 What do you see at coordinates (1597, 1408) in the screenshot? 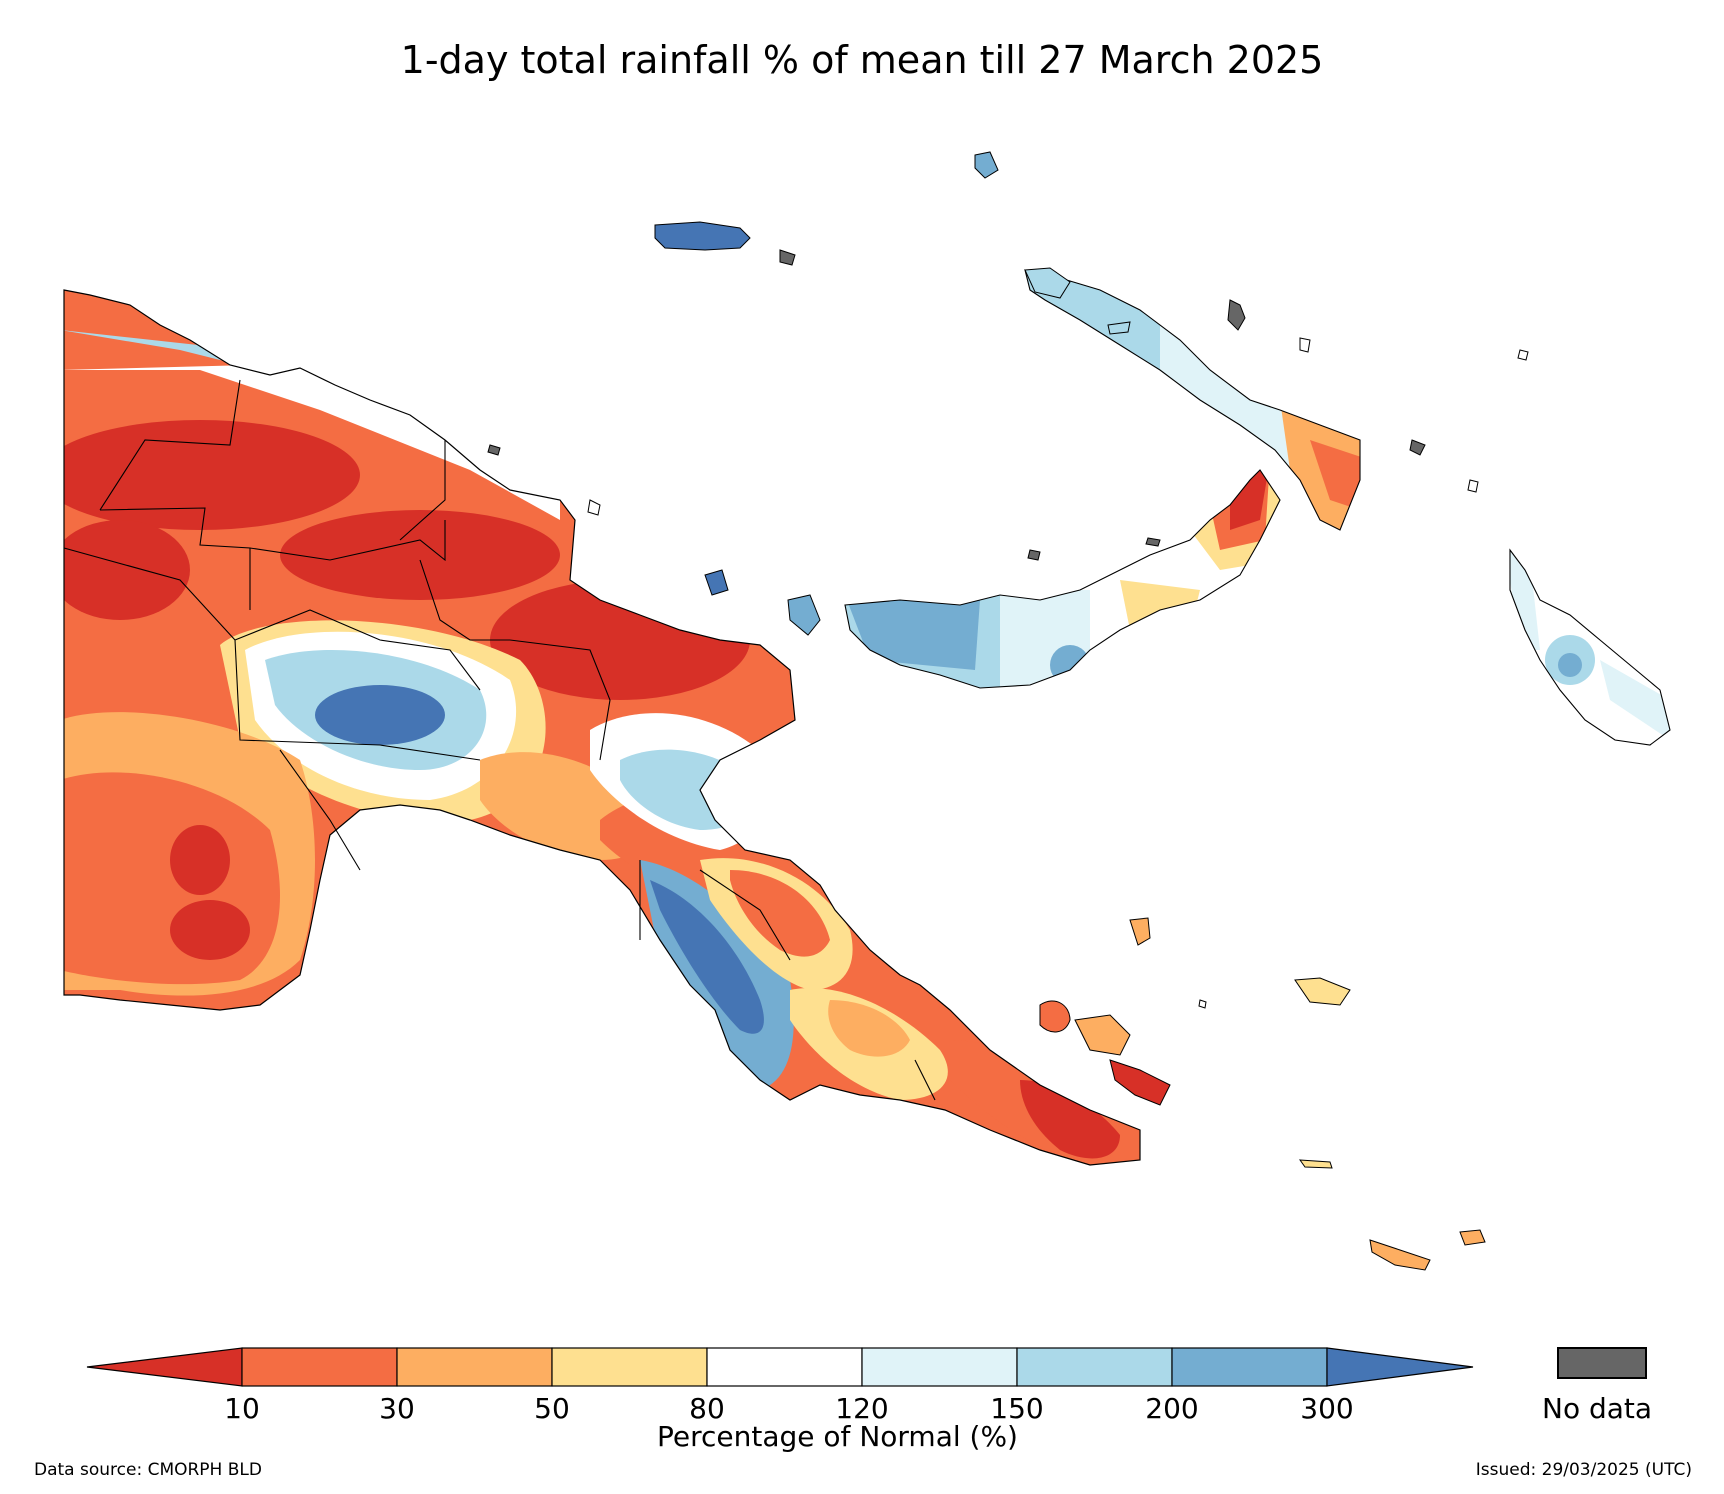
I see `nodata-label: No data` at bounding box center [1597, 1408].